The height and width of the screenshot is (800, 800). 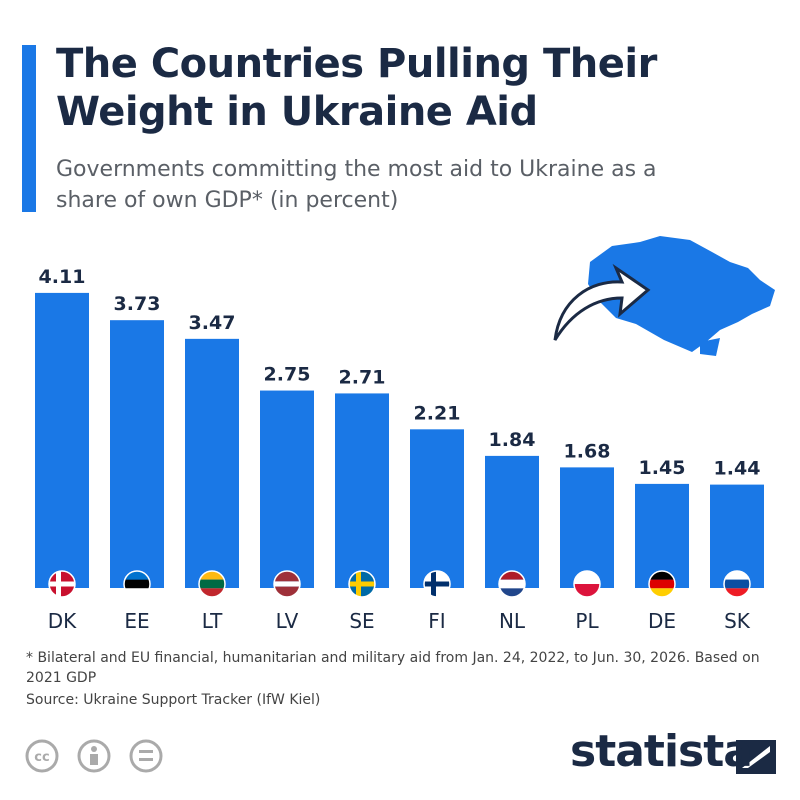 What do you see at coordinates (41, 757) in the screenshot?
I see `svg-text: cc` at bounding box center [41, 757].